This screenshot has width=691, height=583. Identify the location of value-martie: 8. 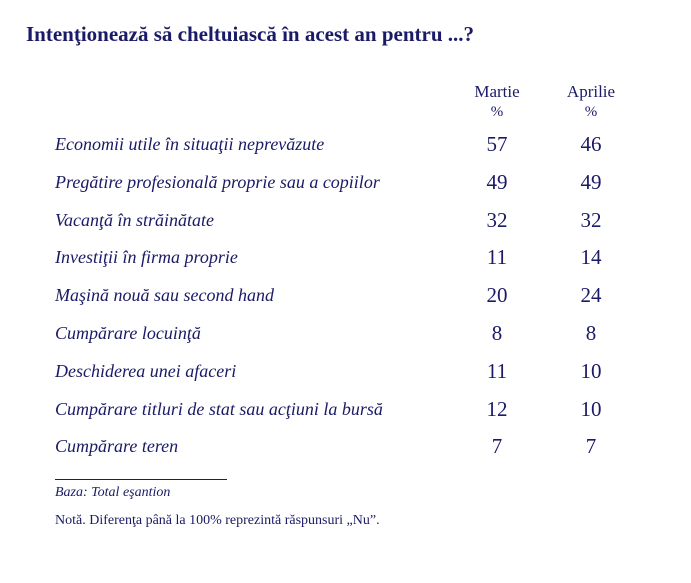
(497, 332).